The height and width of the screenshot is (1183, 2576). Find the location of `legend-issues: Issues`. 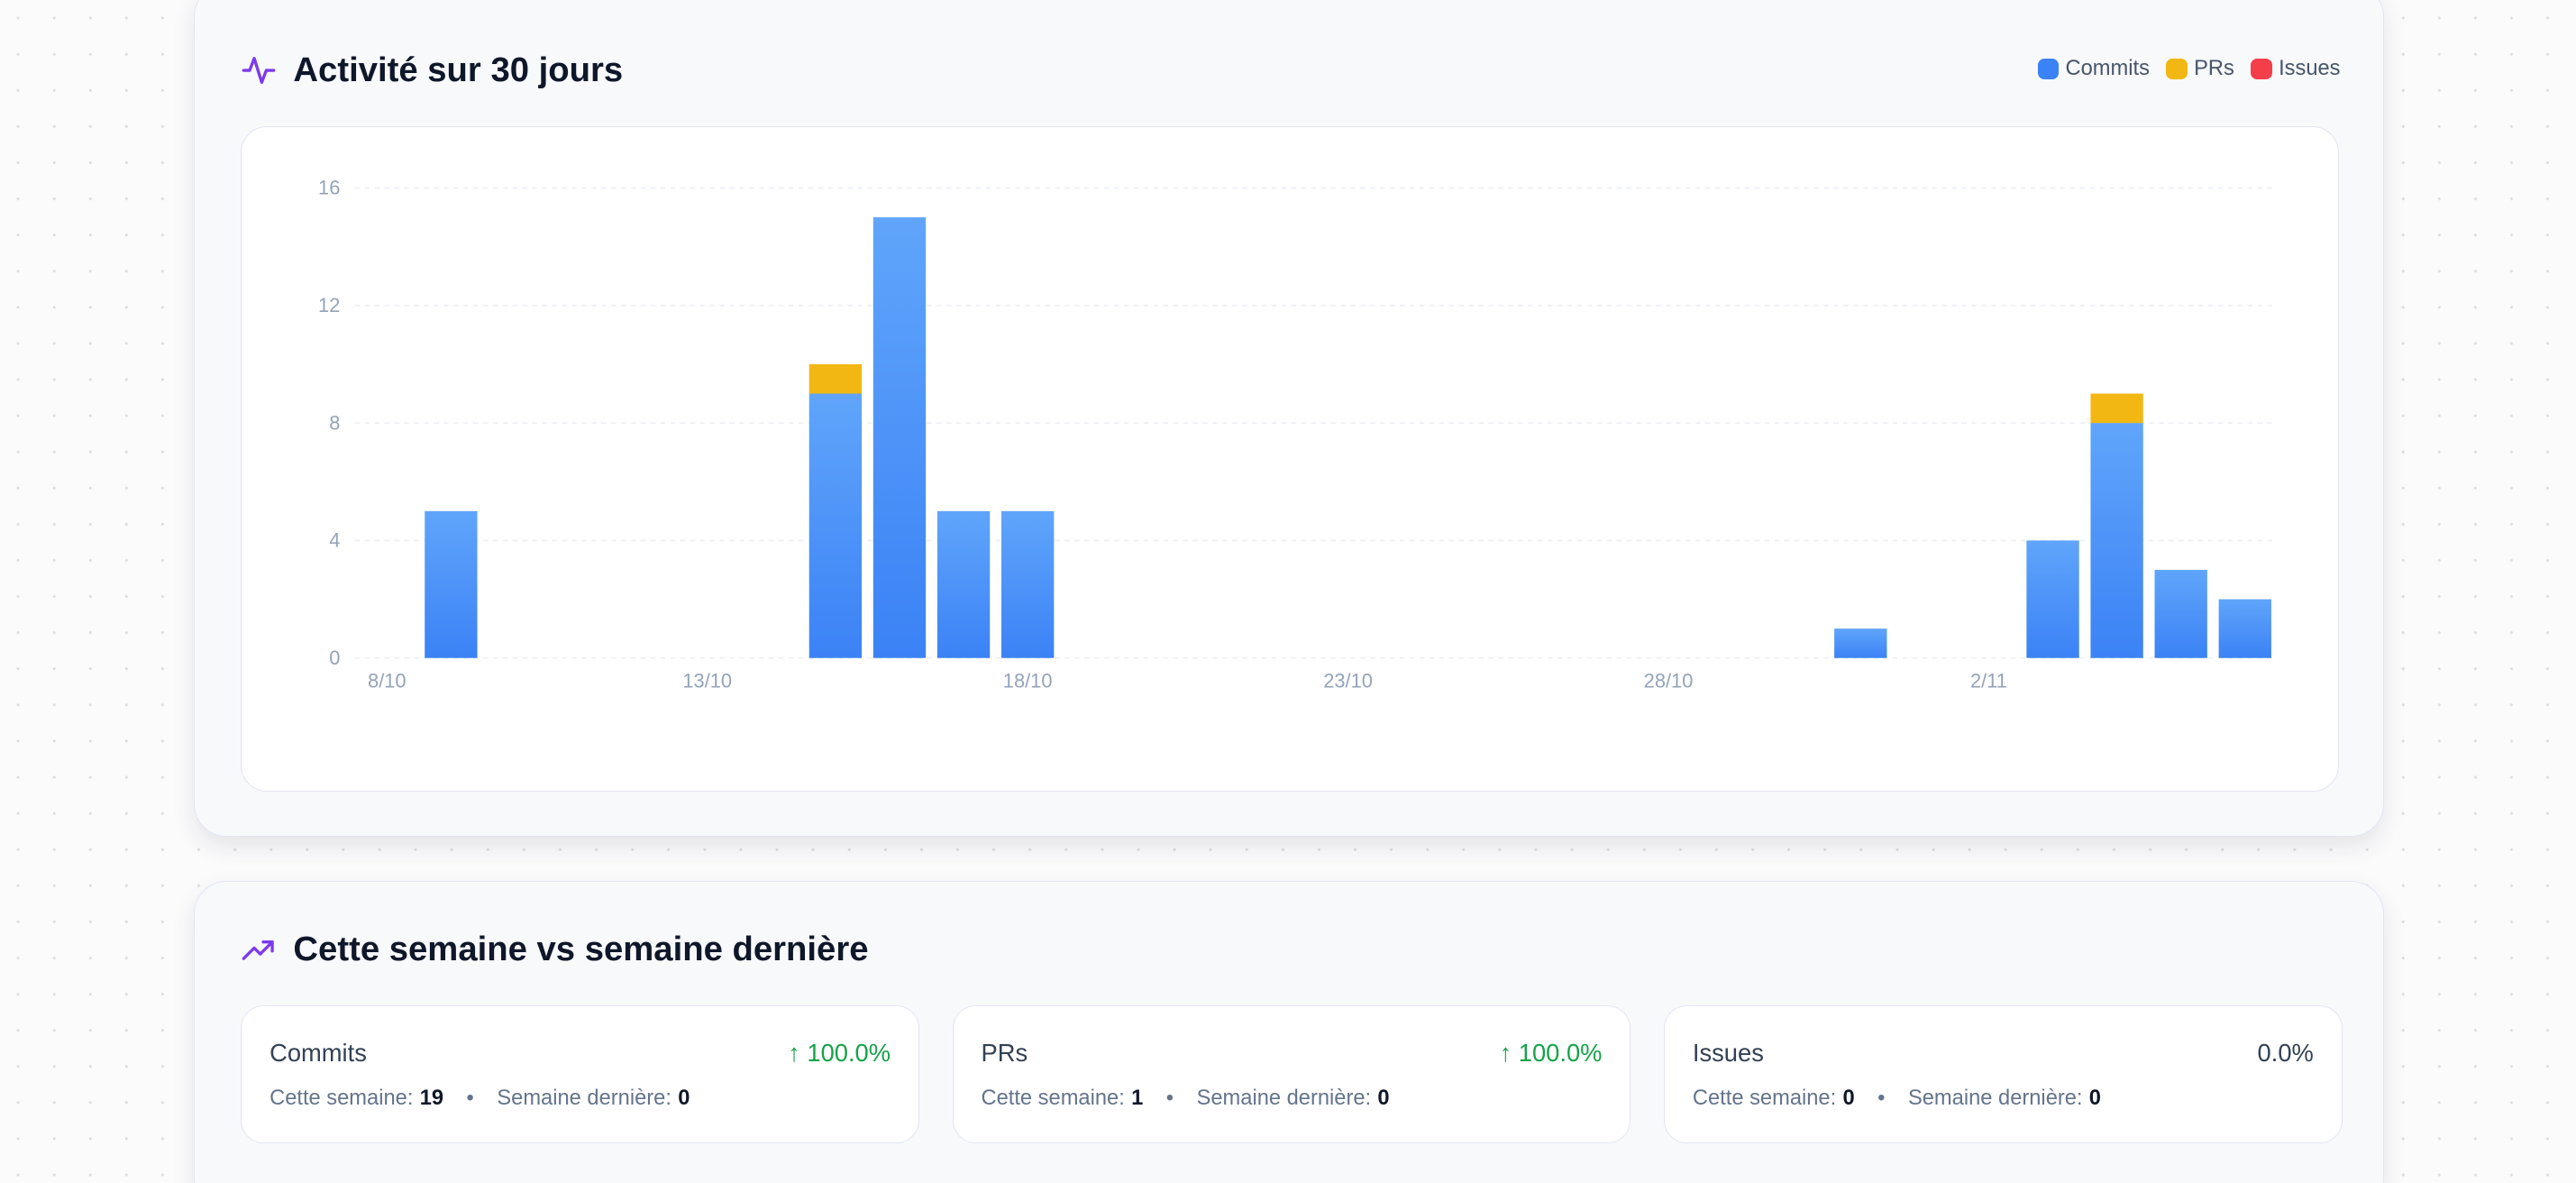

legend-issues: Issues is located at coordinates (2296, 68).